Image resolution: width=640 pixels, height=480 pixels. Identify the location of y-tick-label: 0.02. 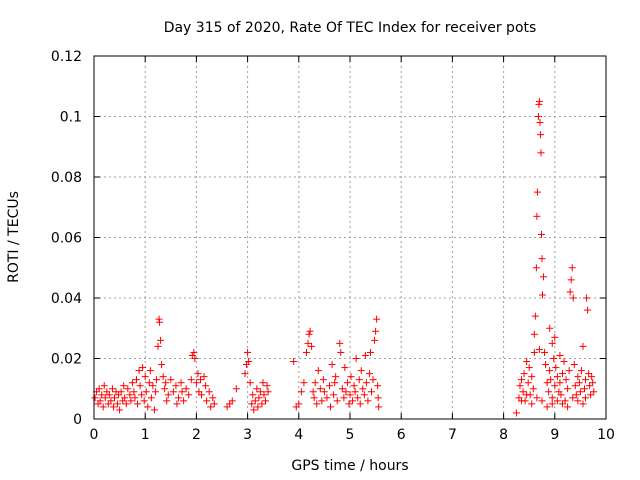
(66, 360).